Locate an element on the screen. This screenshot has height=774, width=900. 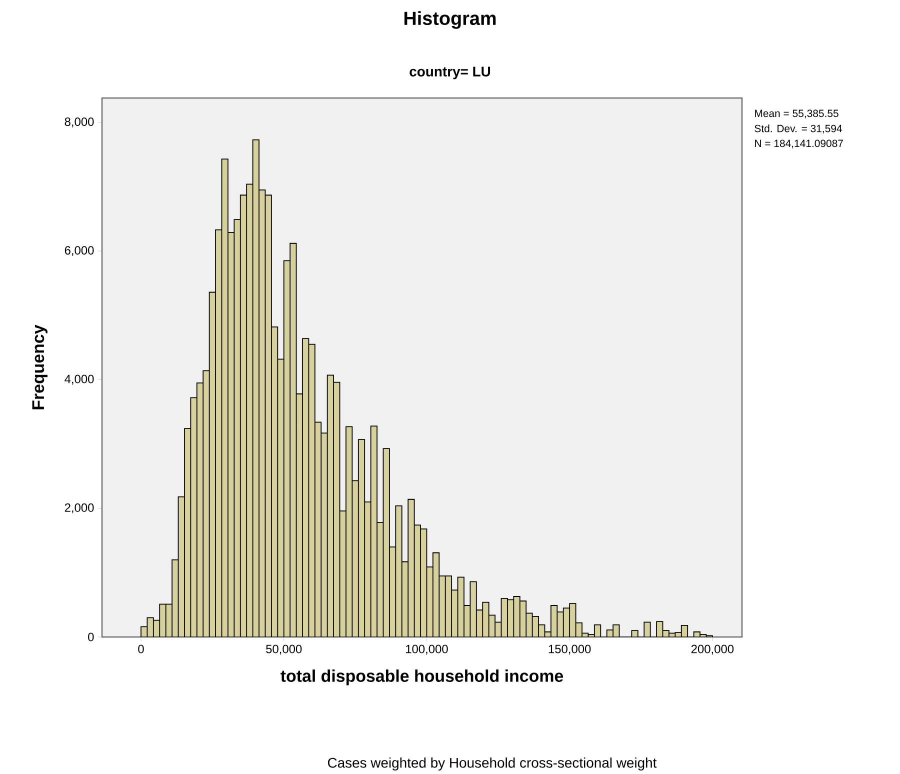
x-tick-label: 200,000 is located at coordinates (712, 649).